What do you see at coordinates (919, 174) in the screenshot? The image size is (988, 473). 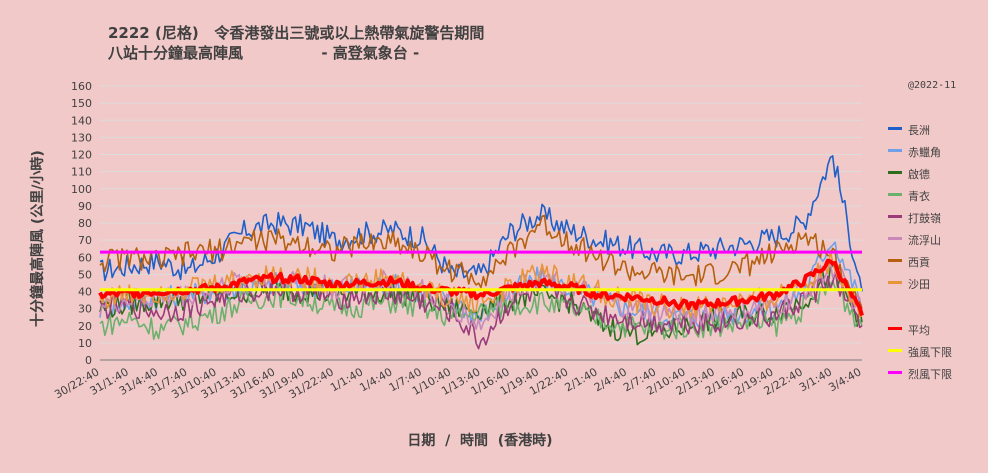 I see `legend-label: 啟德` at bounding box center [919, 174].